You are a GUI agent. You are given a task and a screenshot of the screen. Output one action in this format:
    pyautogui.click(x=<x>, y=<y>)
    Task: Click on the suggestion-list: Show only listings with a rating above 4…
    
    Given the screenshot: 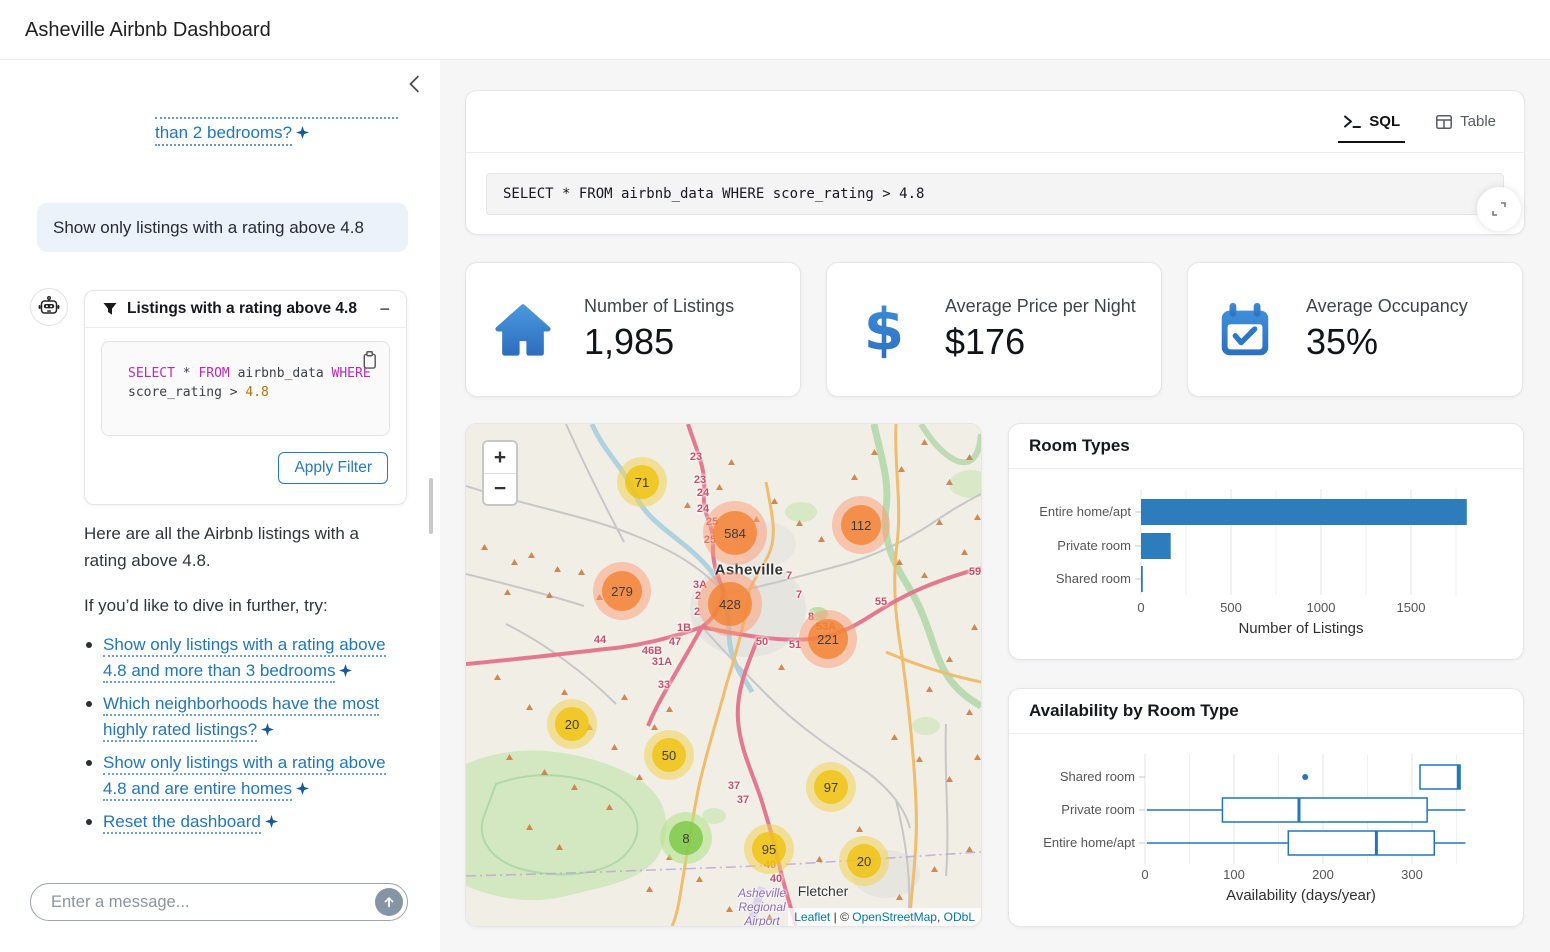 What is the action you would take?
    pyautogui.click(x=245, y=737)
    